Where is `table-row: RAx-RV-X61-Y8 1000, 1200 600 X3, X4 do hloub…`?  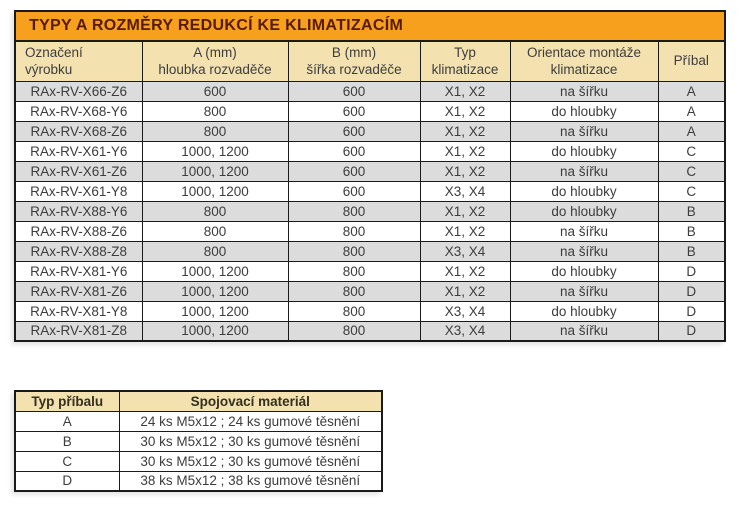 table-row: RAx-RV-X61-Y8 1000, 1200 600 X3, X4 do hloub… is located at coordinates (370, 191).